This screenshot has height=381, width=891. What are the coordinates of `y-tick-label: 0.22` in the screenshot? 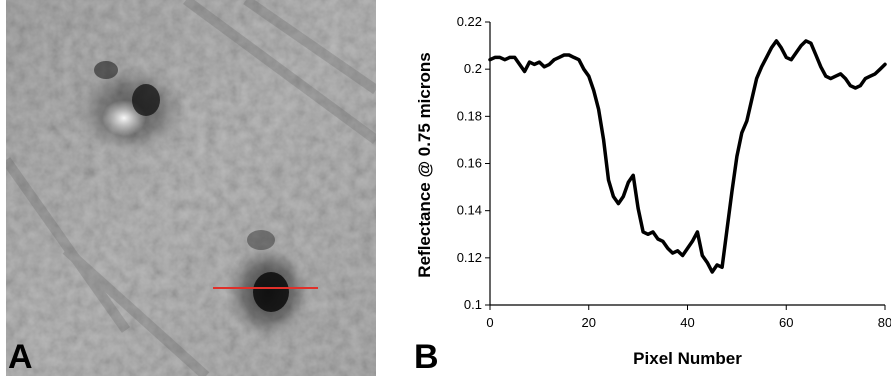 It's located at (469, 21).